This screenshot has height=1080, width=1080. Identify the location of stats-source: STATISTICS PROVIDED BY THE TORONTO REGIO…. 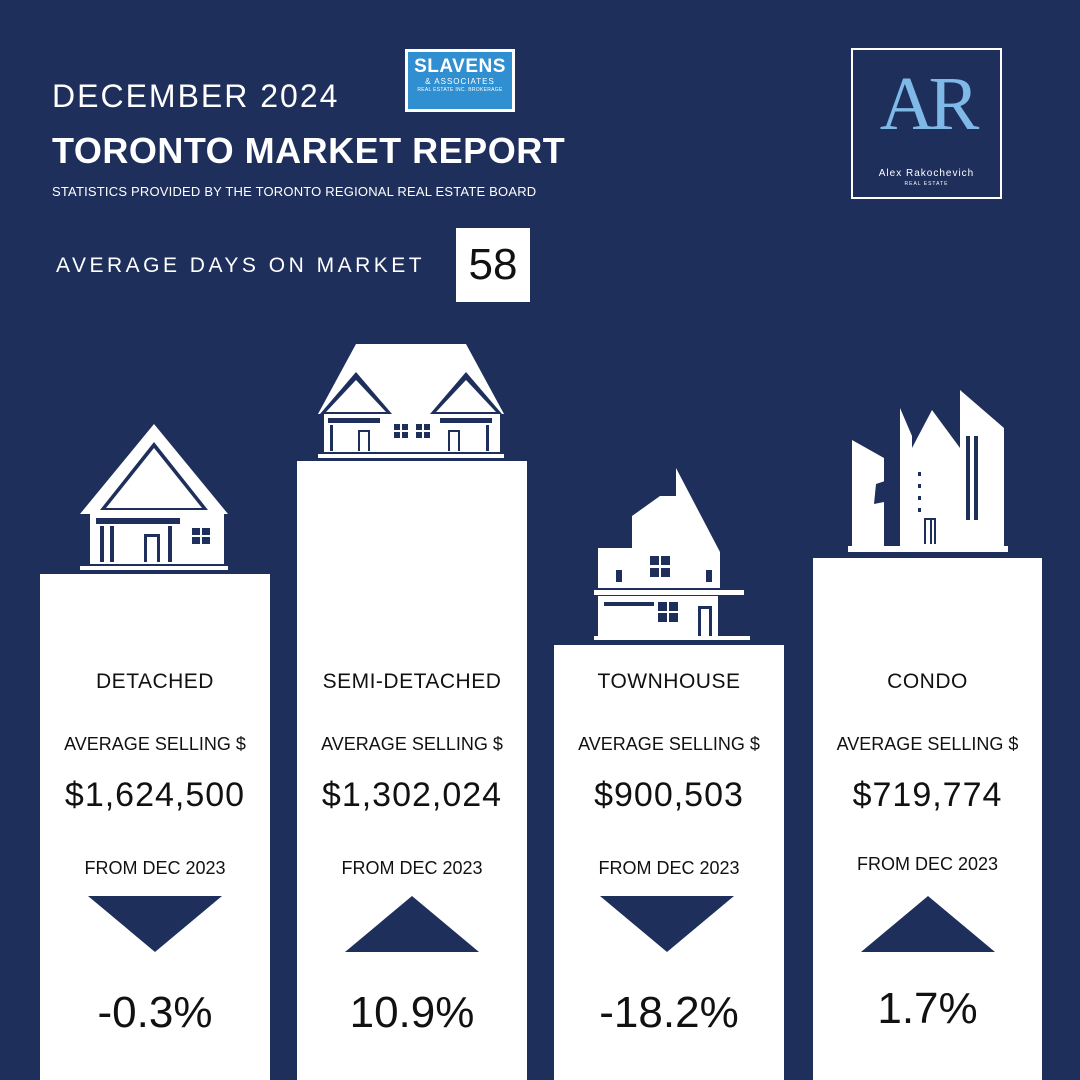
(294, 191).